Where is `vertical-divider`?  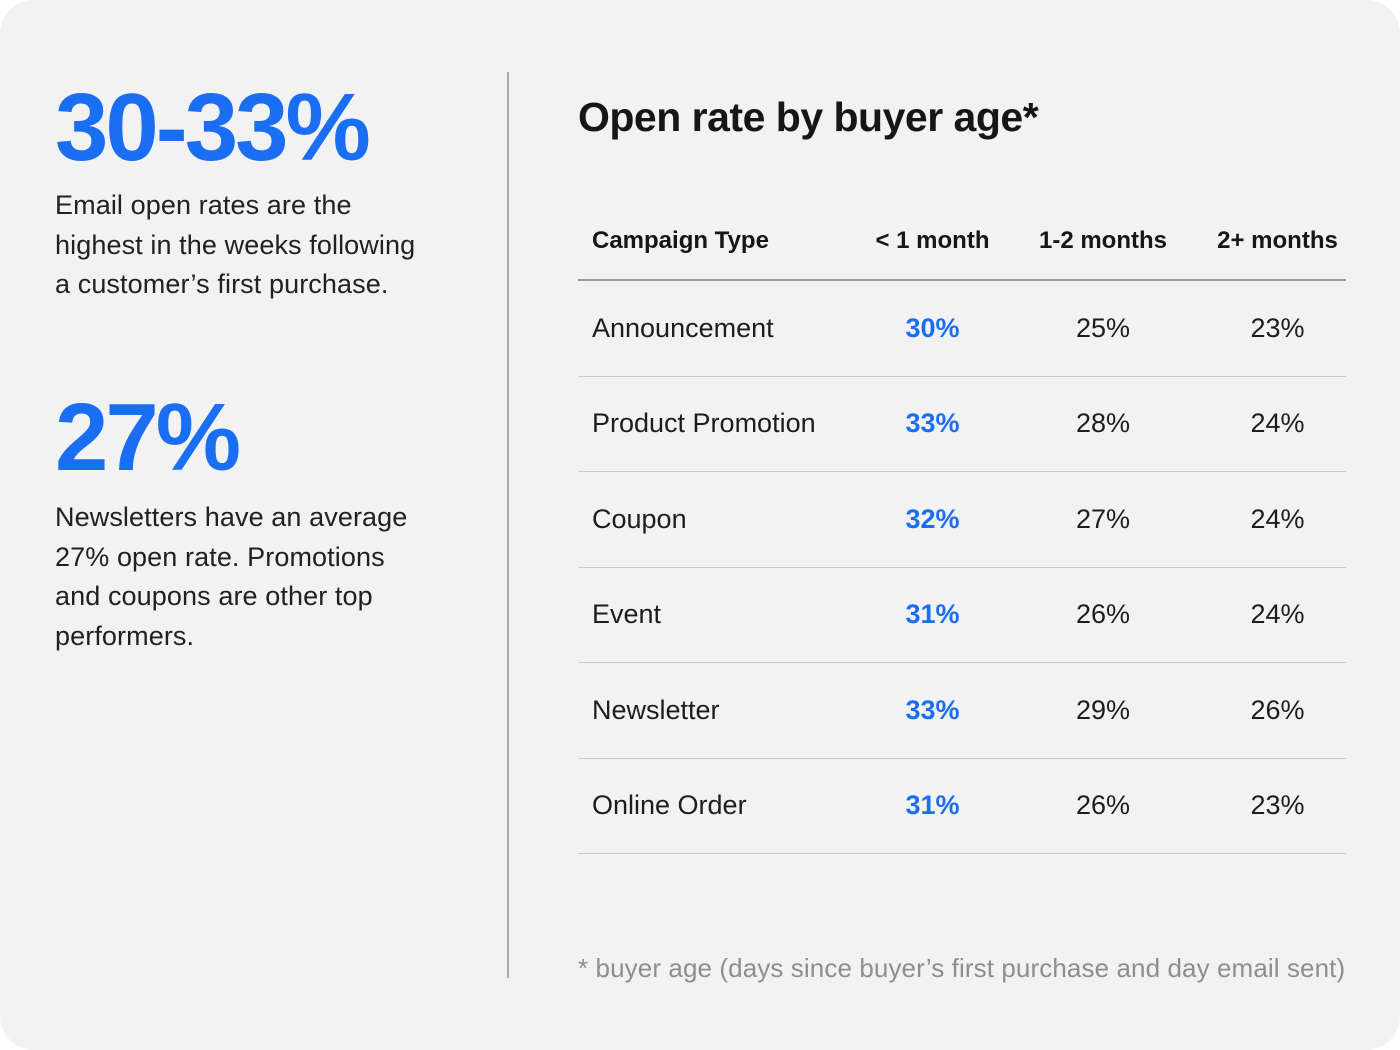 vertical-divider is located at coordinates (508, 525).